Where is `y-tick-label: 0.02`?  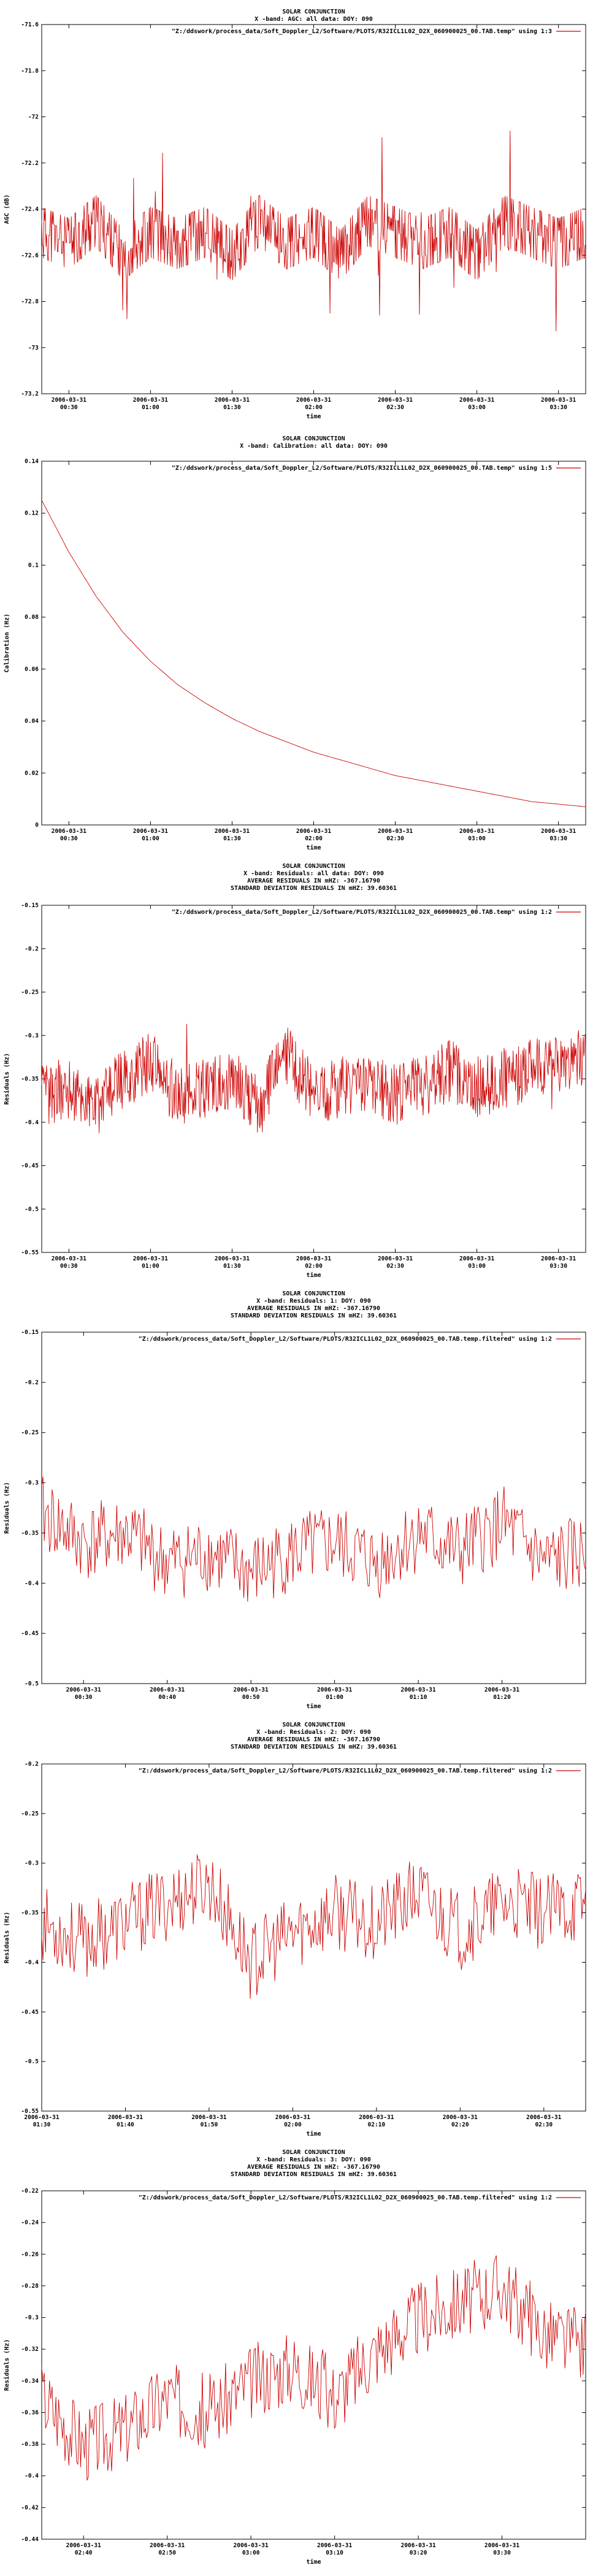
y-tick-label: 0.02 is located at coordinates (32, 773).